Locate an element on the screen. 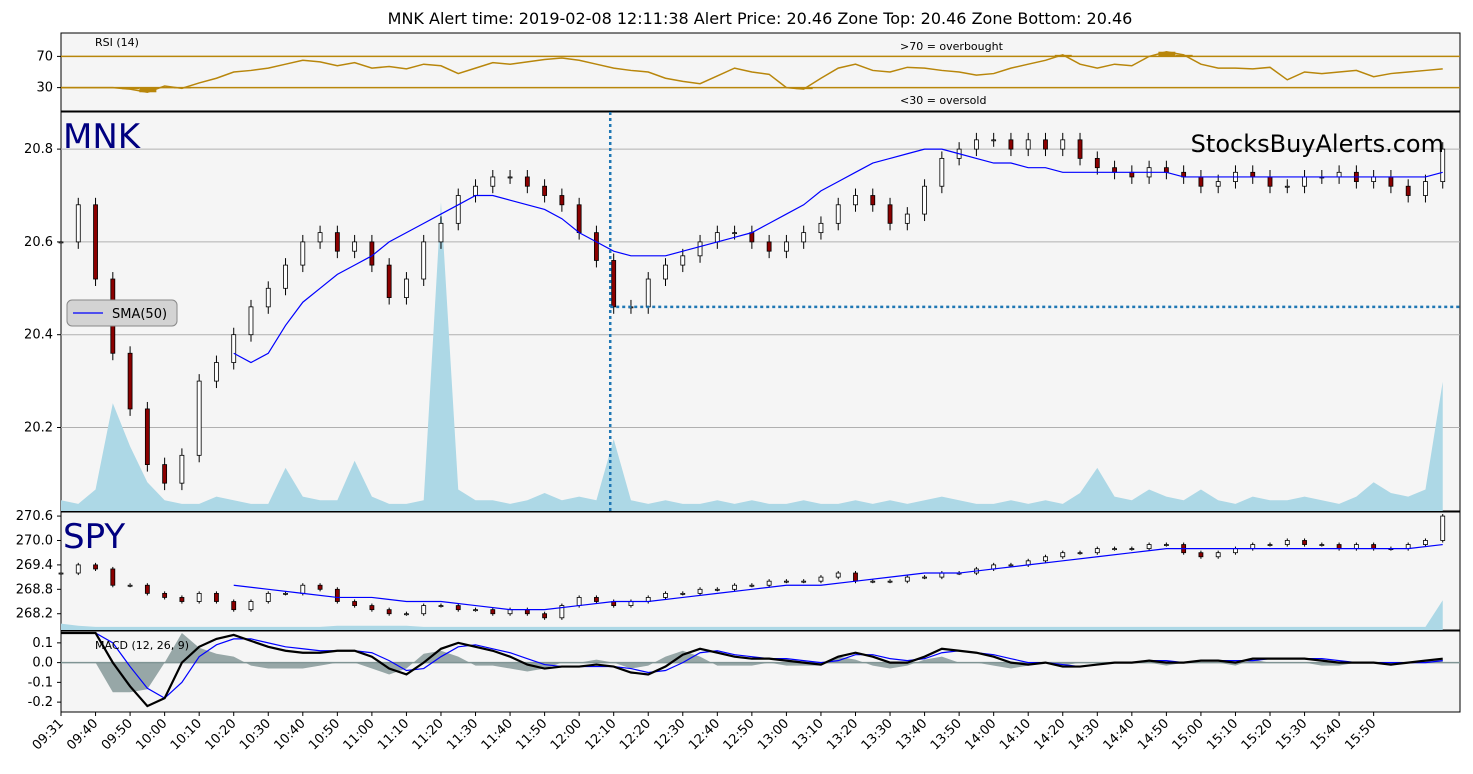 The width and height of the screenshot is (1473, 774). x-tick-label: 14:50 is located at coordinates (1153, 734).